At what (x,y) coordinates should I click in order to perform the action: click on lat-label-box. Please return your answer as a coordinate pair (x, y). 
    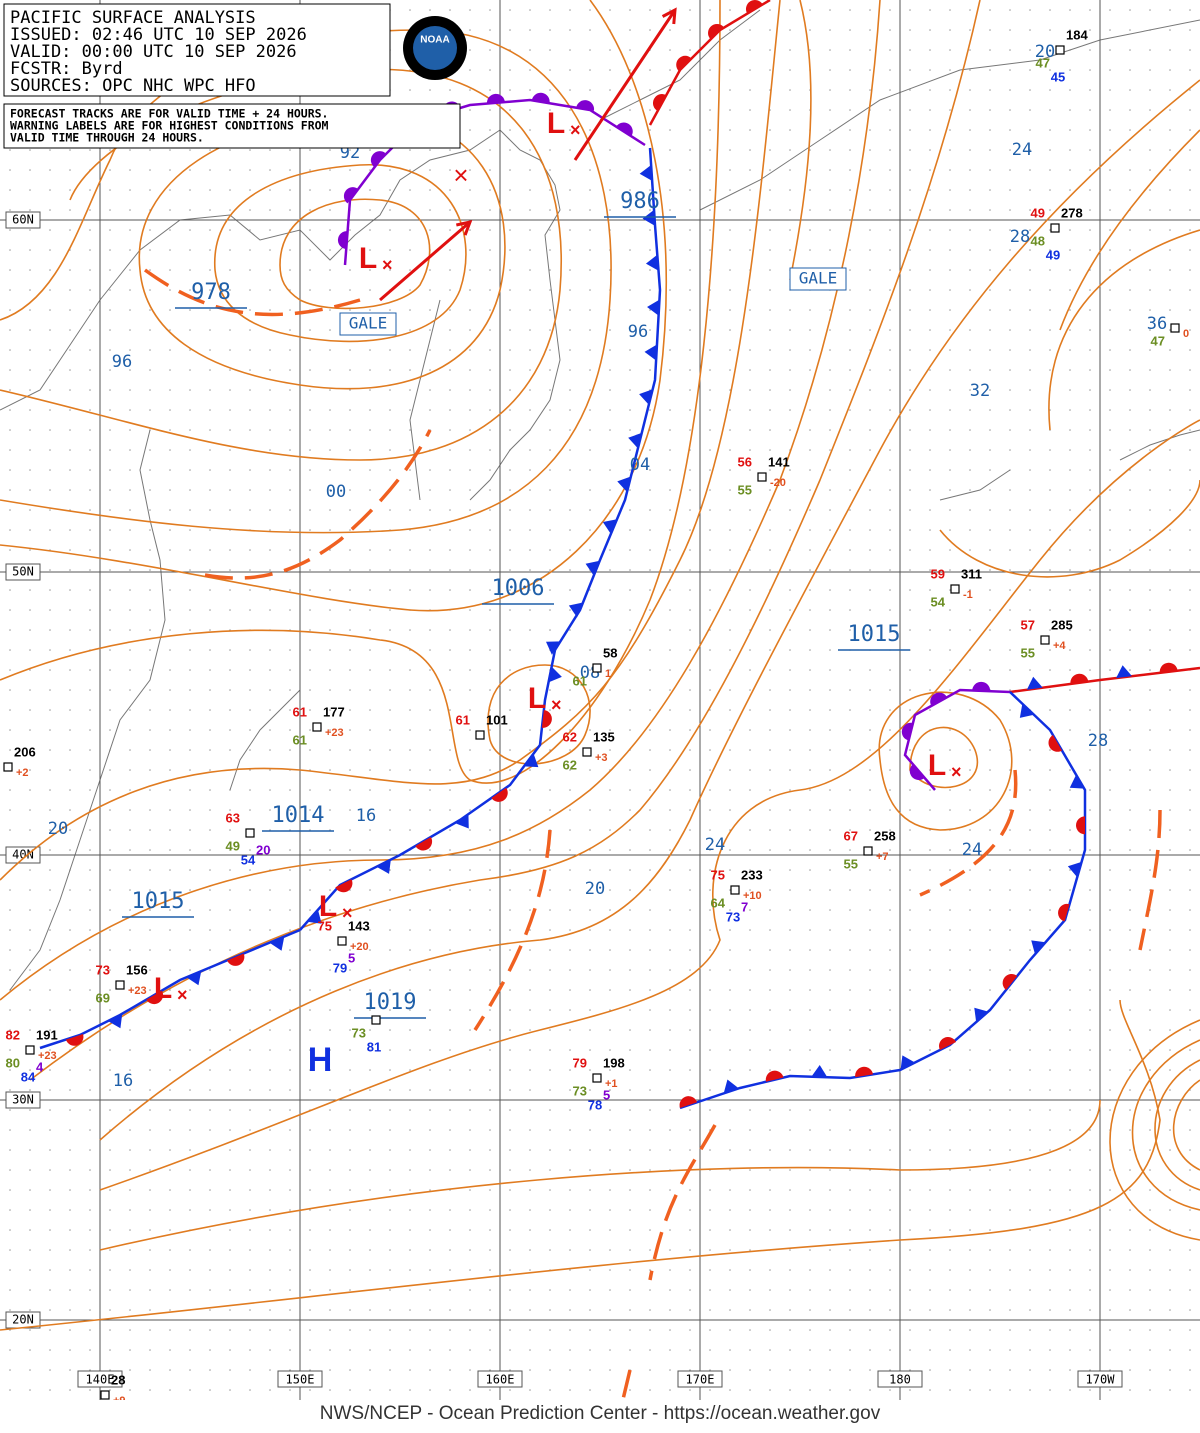
    Looking at the image, I should click on (23, 220).